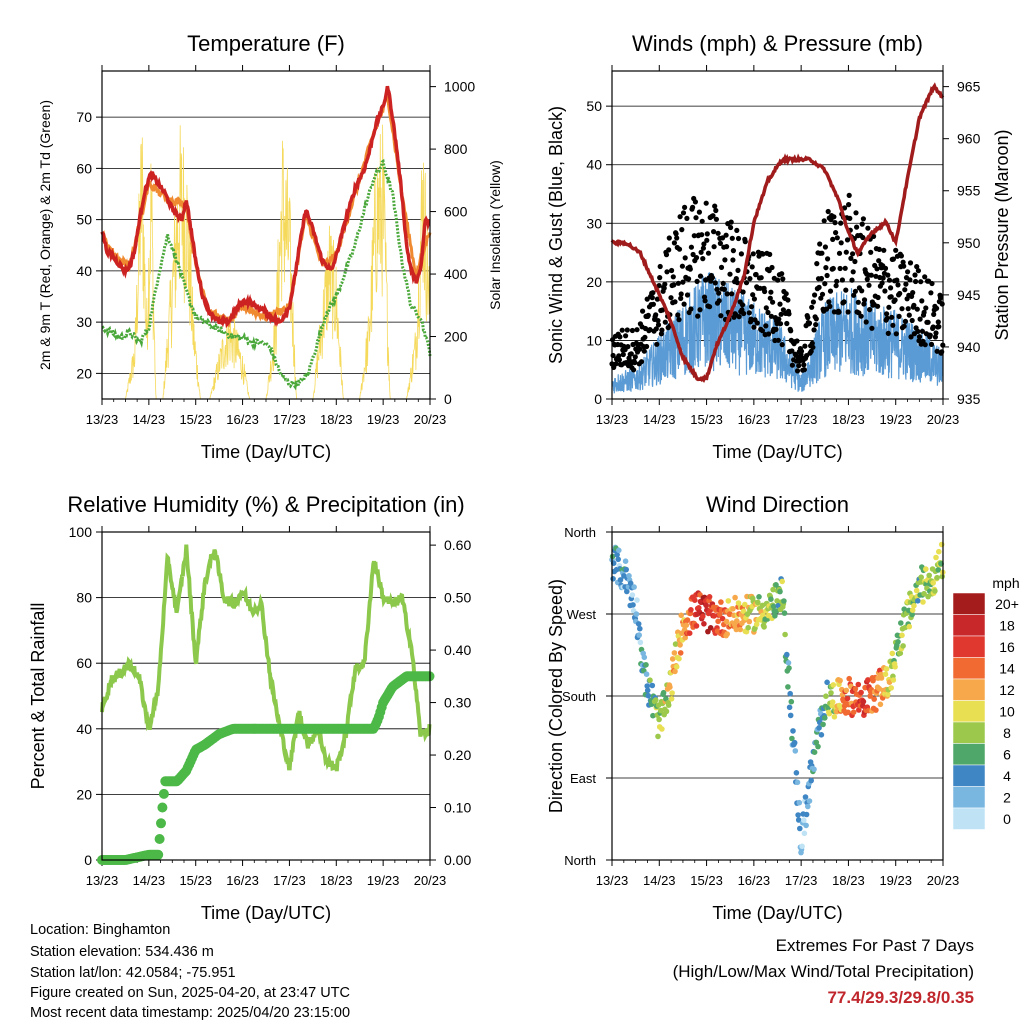 Image resolution: width=1024 pixels, height=1029 pixels. What do you see at coordinates (579, 696) in the screenshot?
I see `y-tick-label: South` at bounding box center [579, 696].